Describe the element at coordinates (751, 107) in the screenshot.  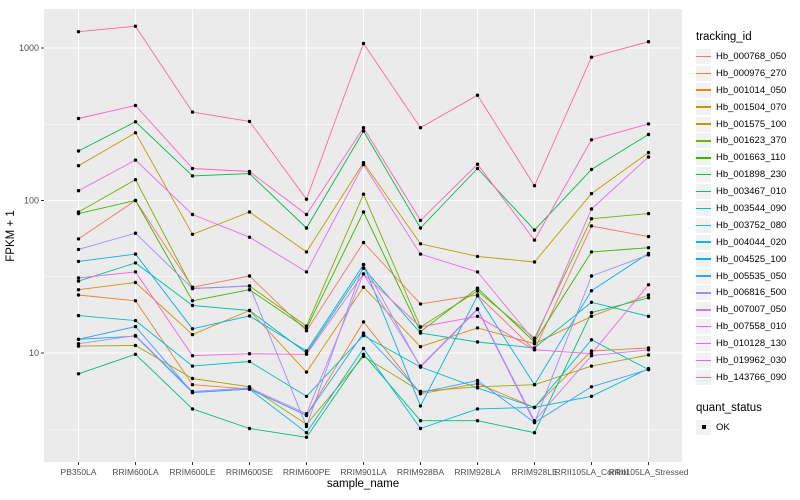
I see `legend-item-label: Hb_001504_070` at that location.